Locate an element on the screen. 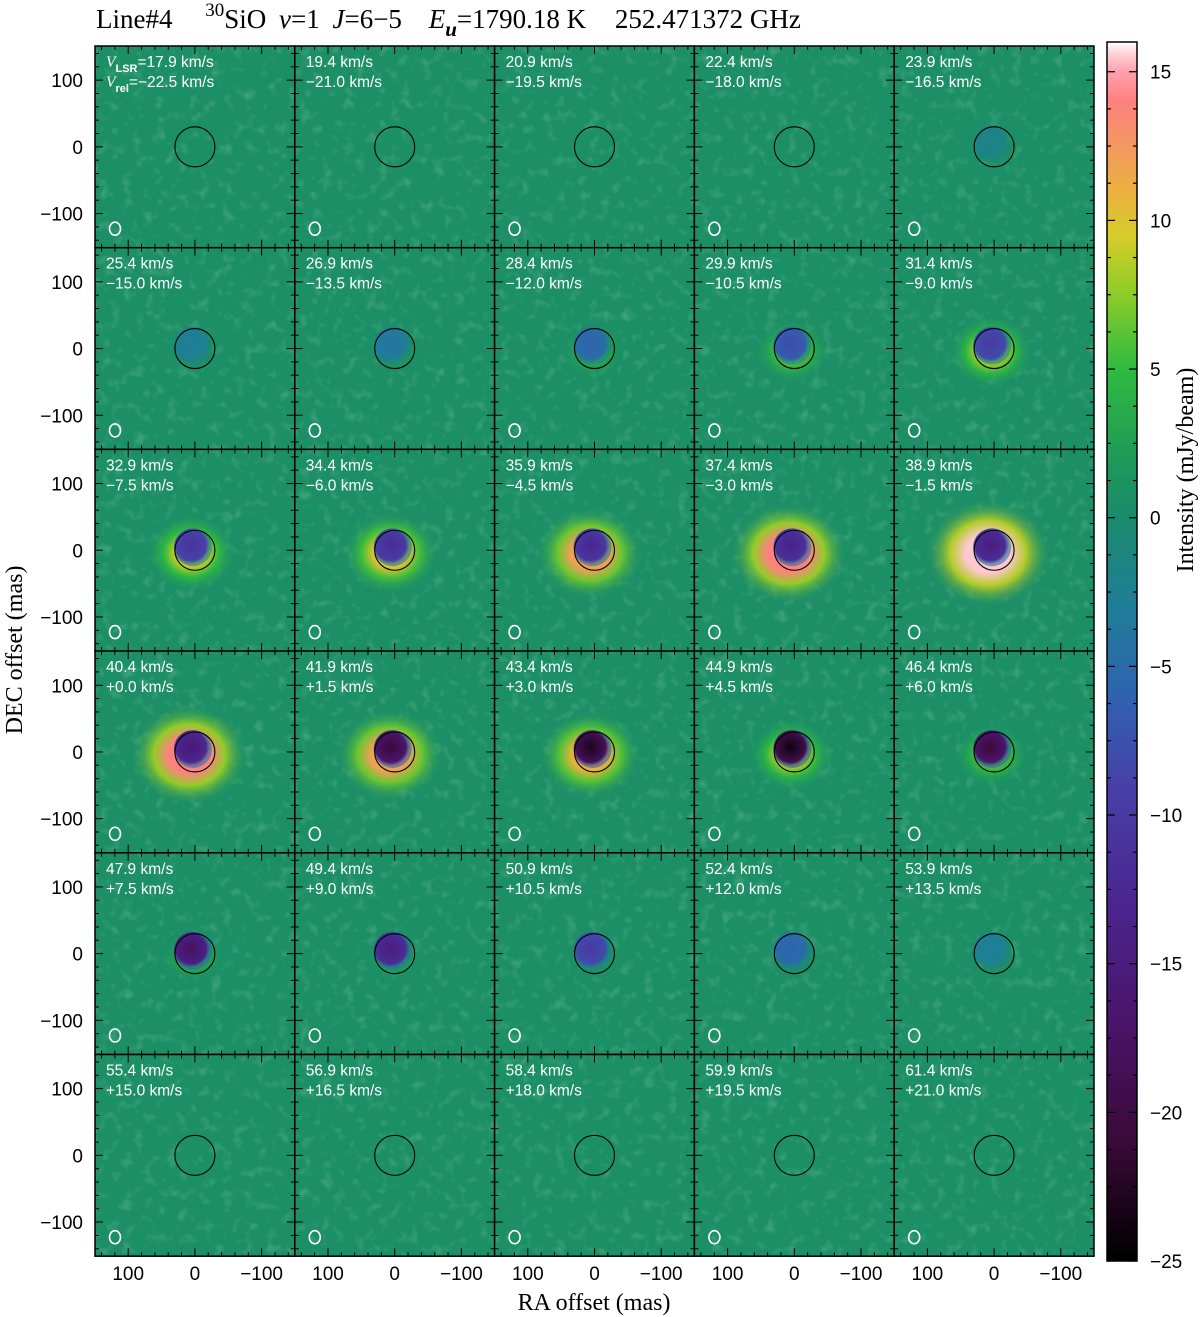 This screenshot has width=1200, height=1317. vlsr-label: 22.4 km/s is located at coordinates (738, 62).